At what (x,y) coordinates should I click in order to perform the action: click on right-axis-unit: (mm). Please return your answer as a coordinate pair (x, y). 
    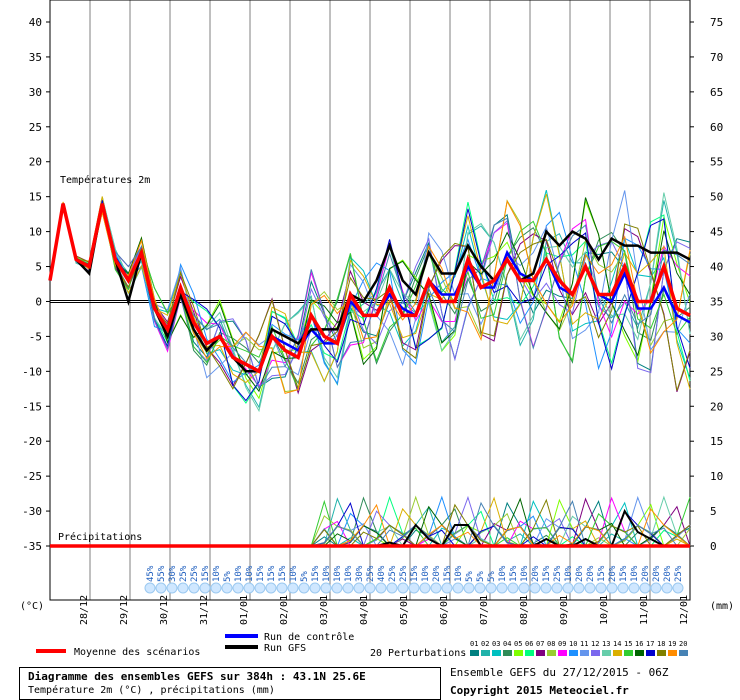
    Looking at the image, I should click on (722, 606).